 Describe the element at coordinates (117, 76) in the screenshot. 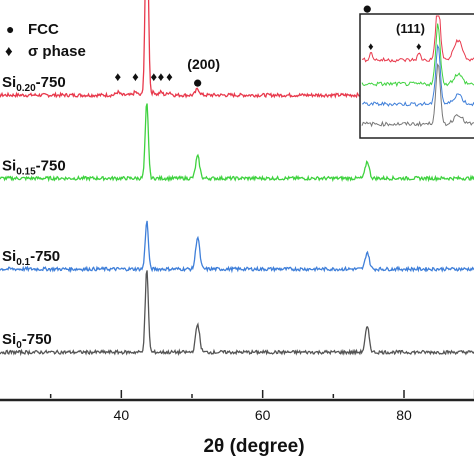

I see `sigma-peak-marker-1: ♦` at that location.